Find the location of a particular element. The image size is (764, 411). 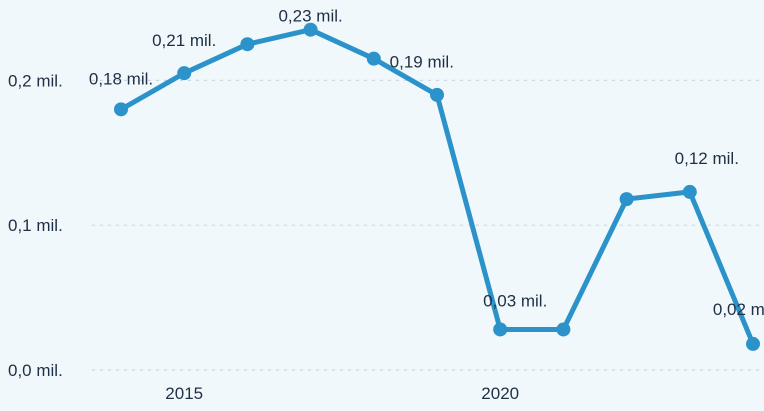

y-tick-label: 0,2 mil. is located at coordinates (35, 80).